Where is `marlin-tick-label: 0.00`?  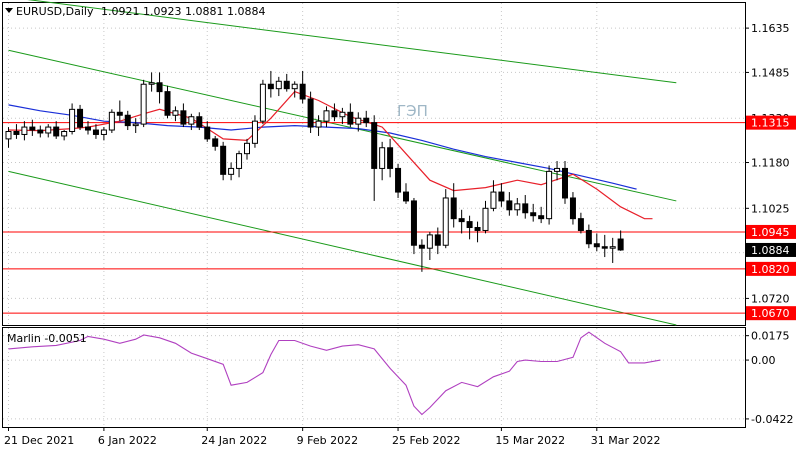 marlin-tick-label: 0.00 is located at coordinates (763, 360).